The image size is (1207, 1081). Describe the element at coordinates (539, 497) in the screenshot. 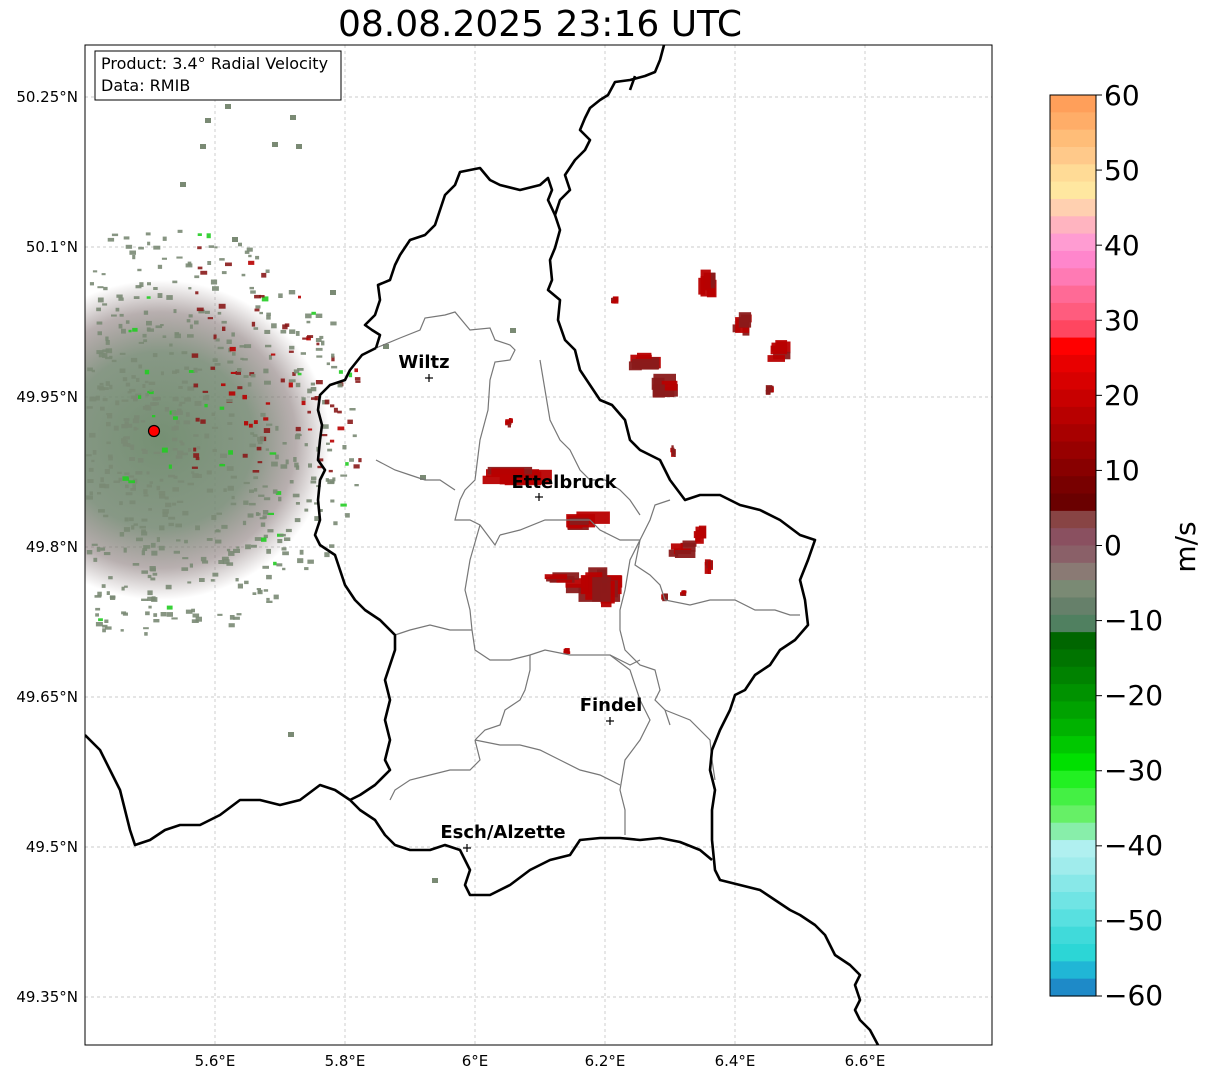

I see `ettelbruck-marker` at that location.